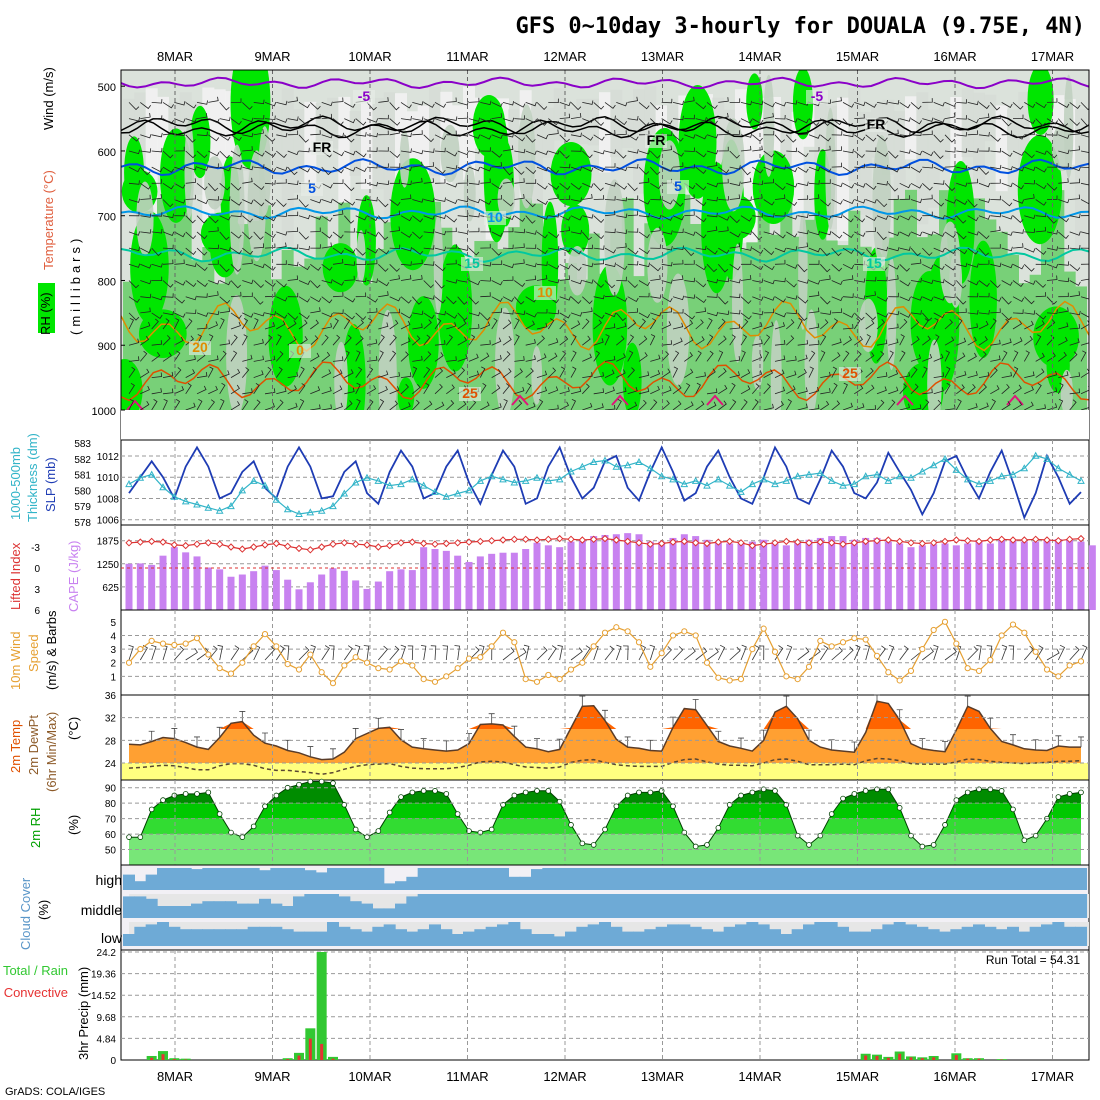 This screenshot has width=1100, height=1100. What do you see at coordinates (817, 96) in the screenshot?
I see `contour-label: -5` at bounding box center [817, 96].